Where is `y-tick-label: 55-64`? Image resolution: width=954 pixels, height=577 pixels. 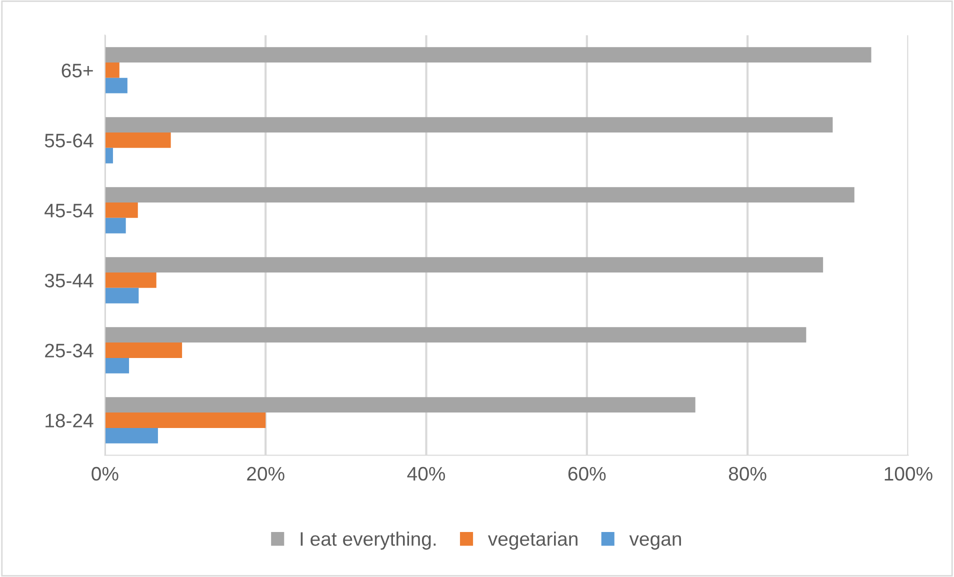
y-tick-label: 55-64 is located at coordinates (69, 141).